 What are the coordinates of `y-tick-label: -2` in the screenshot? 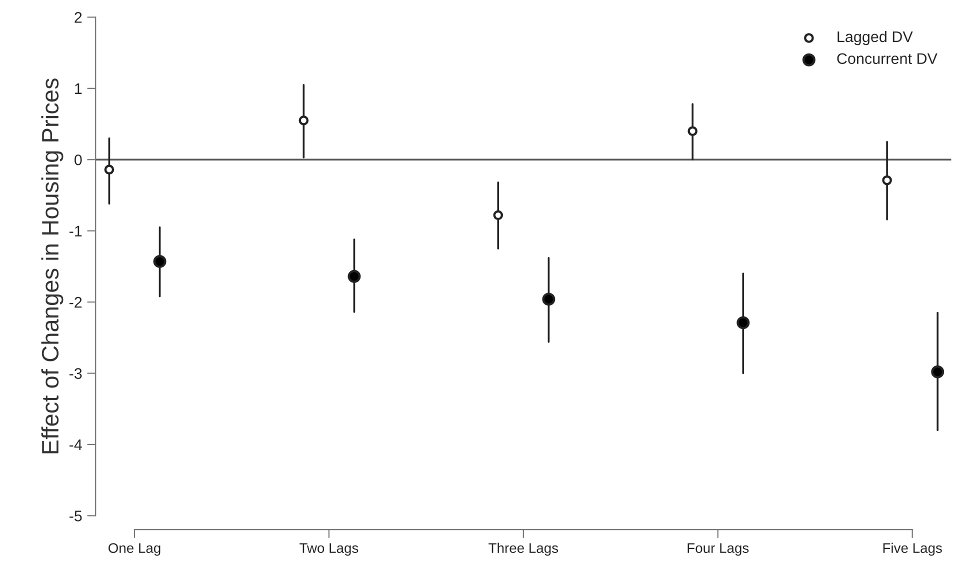 It's located at (76, 302).